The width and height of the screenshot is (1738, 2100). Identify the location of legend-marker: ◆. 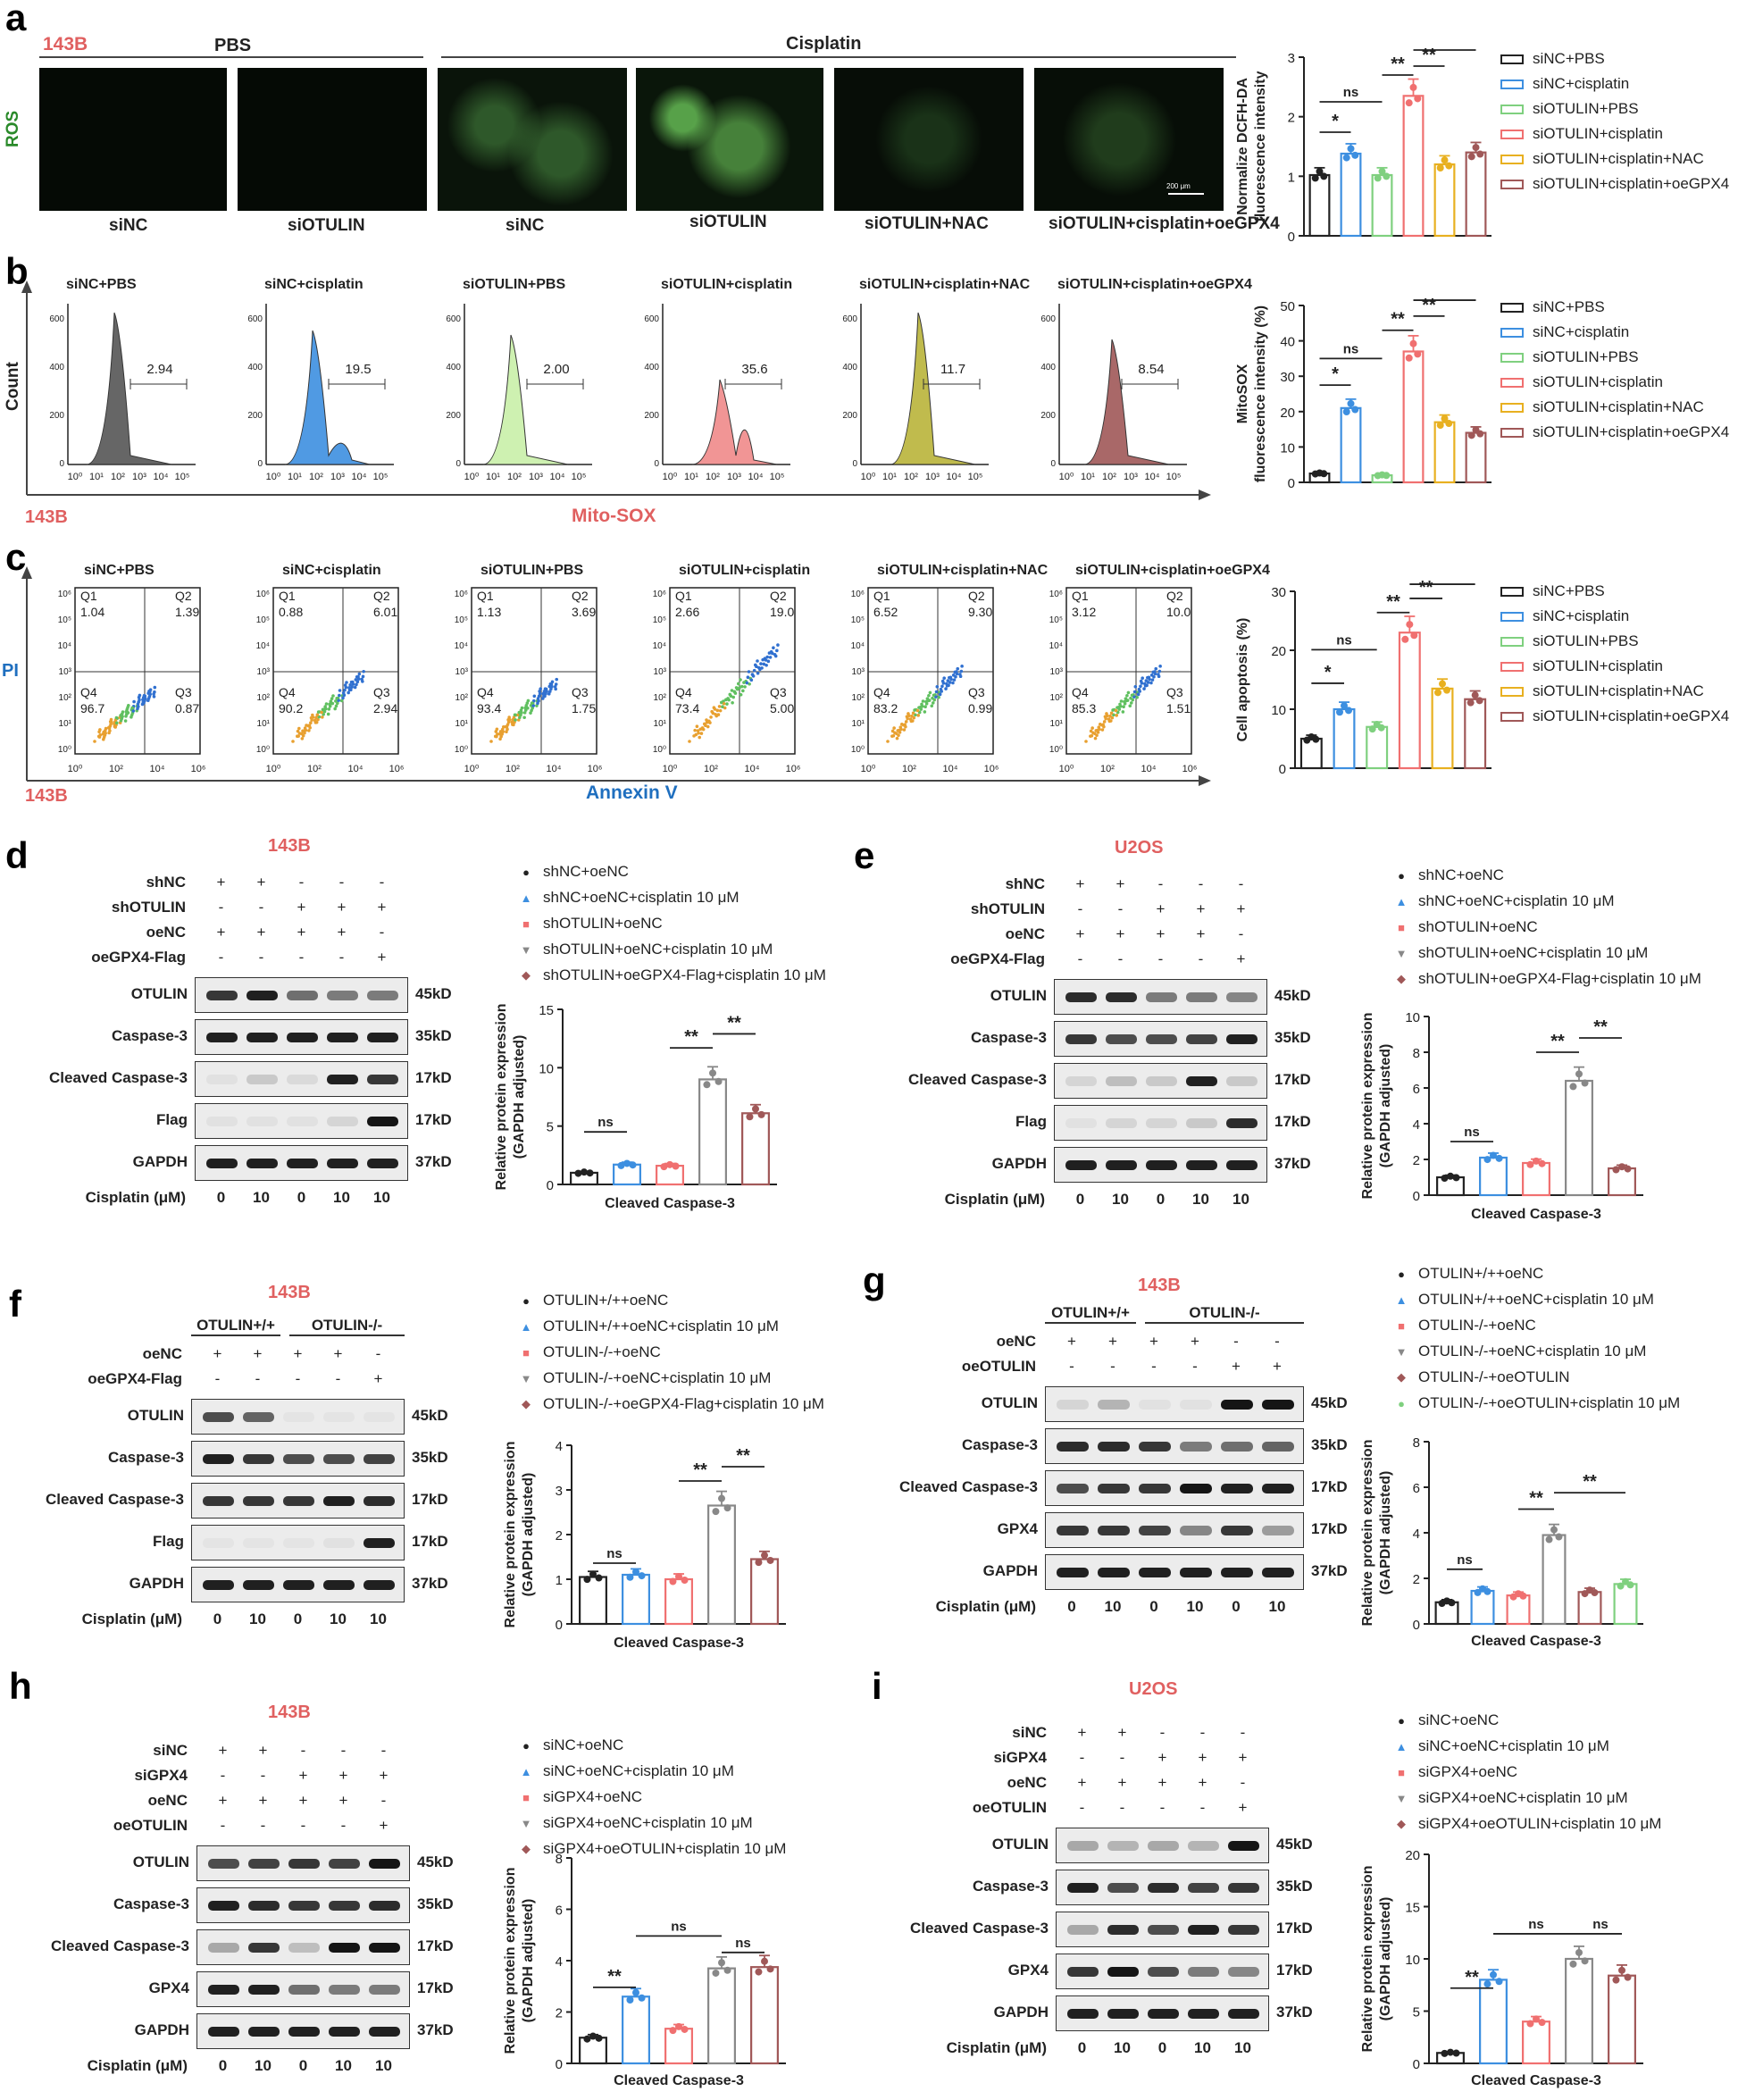
(526, 975).